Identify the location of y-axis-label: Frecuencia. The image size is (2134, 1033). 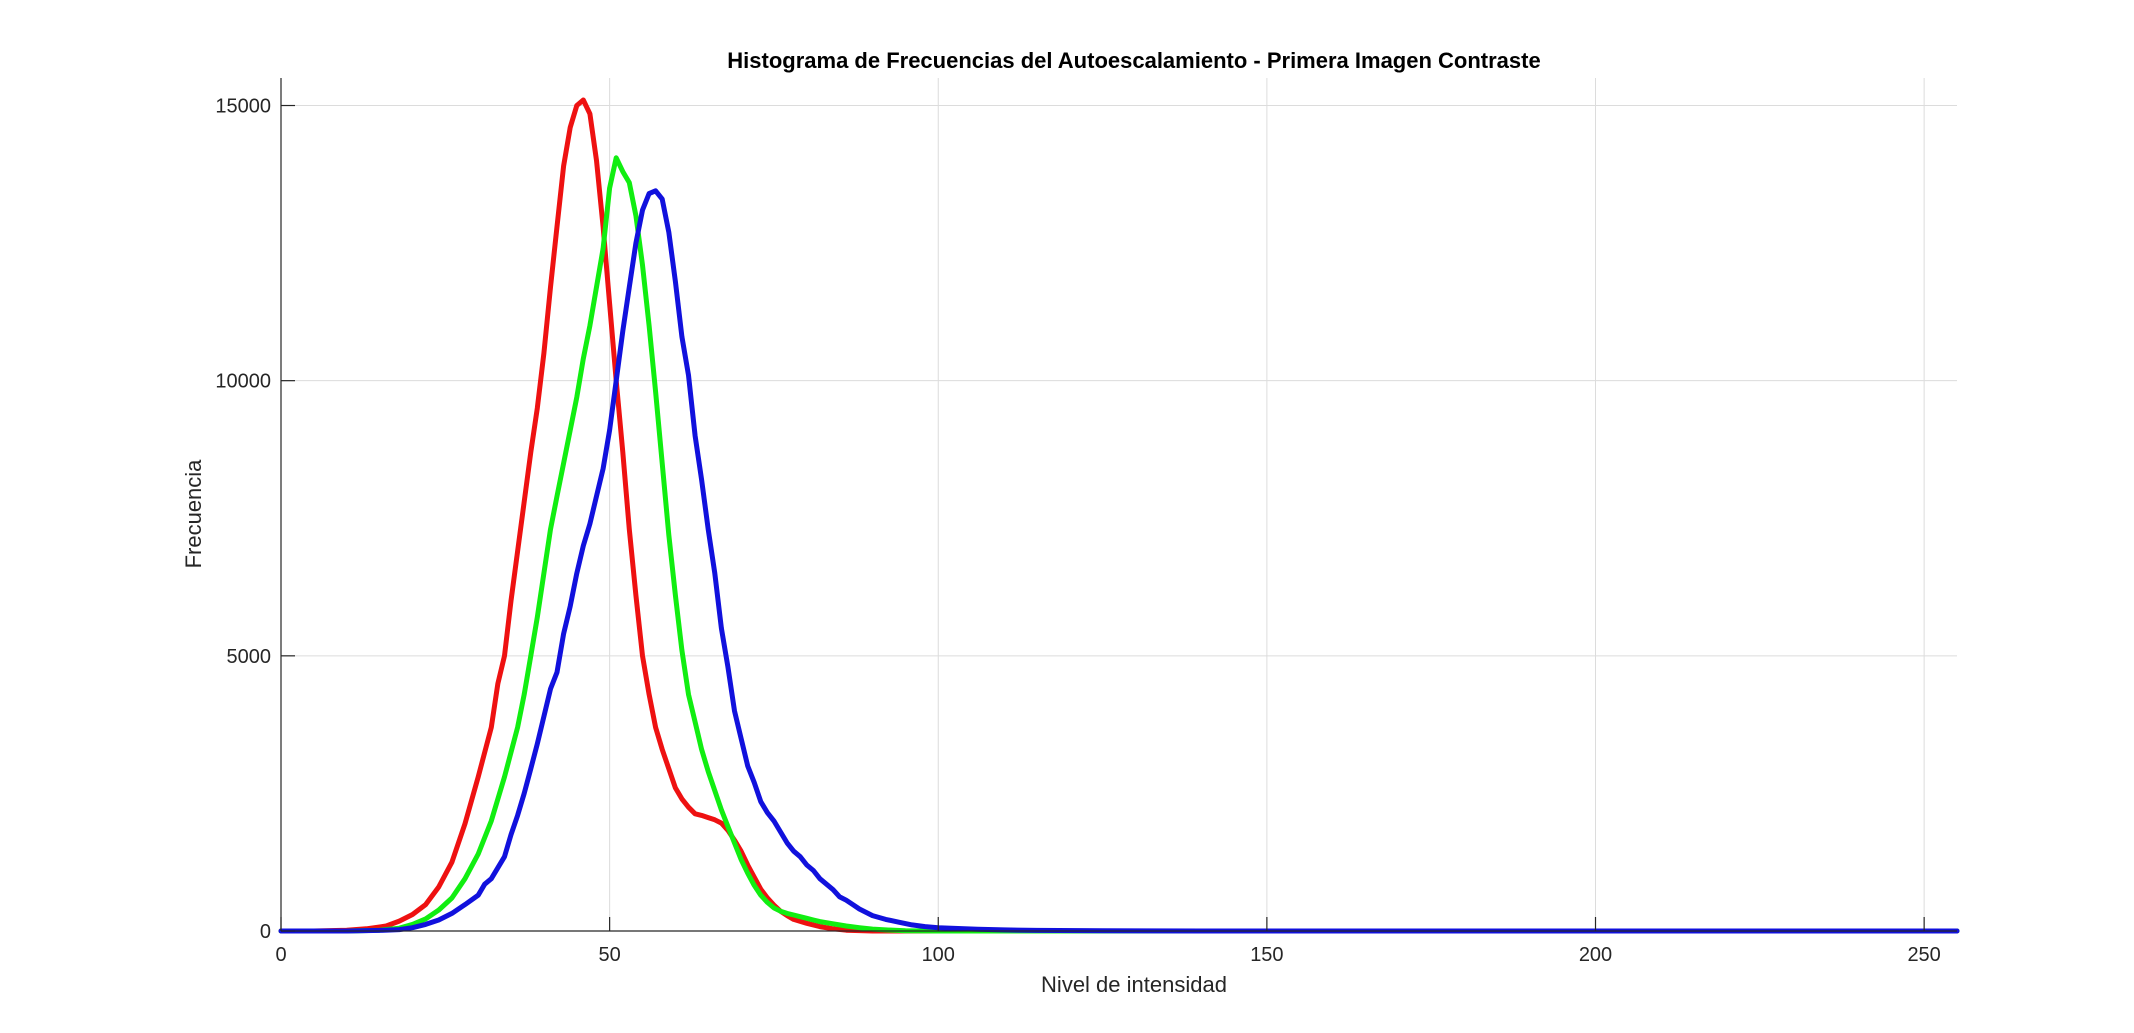
(193, 514).